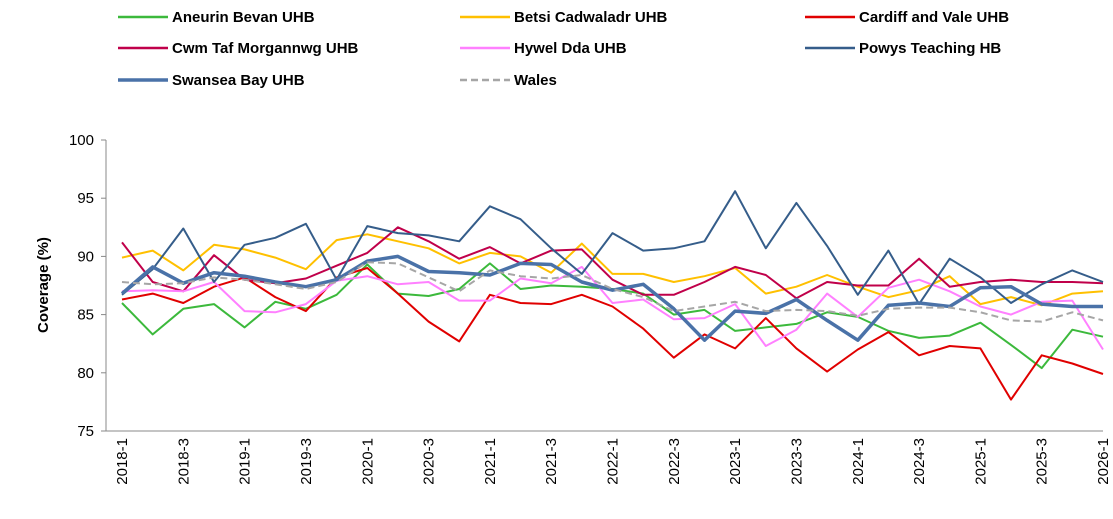 Image resolution: width=1113 pixels, height=519 pixels. Describe the element at coordinates (613, 461) in the screenshot. I see `x-tick-label: 2022-1` at that location.